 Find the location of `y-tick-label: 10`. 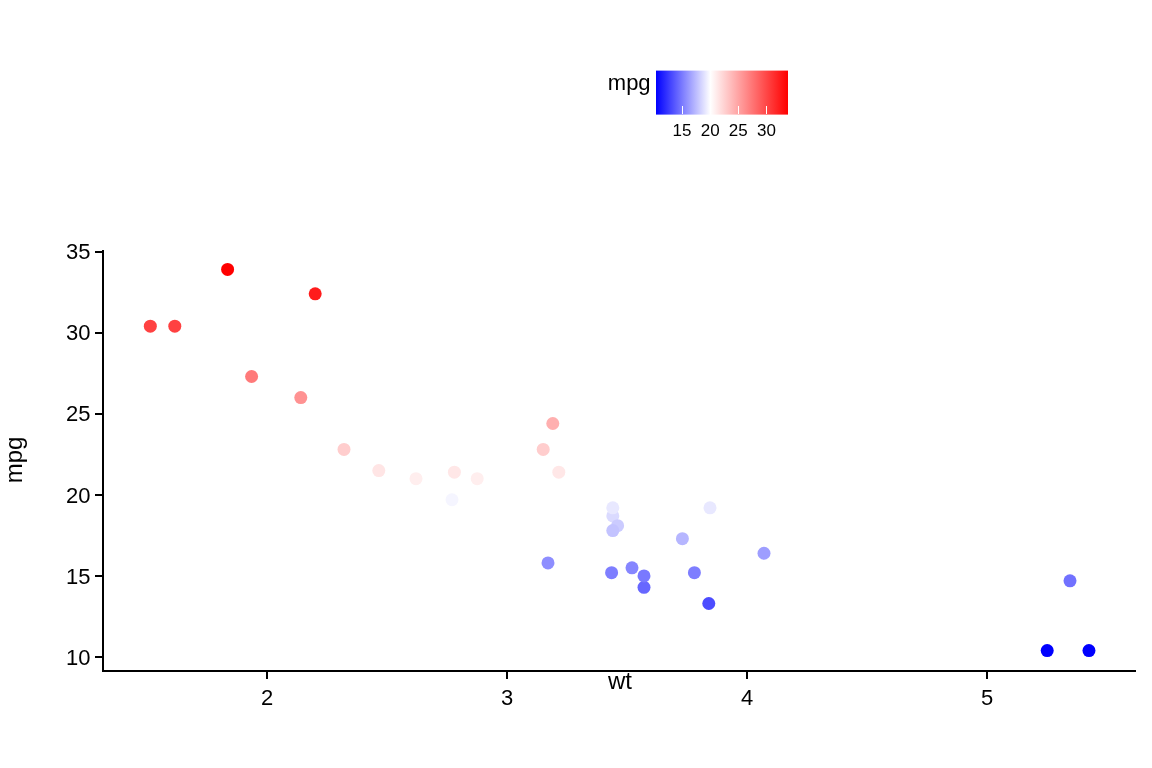

y-tick-label: 10 is located at coordinates (78, 657).